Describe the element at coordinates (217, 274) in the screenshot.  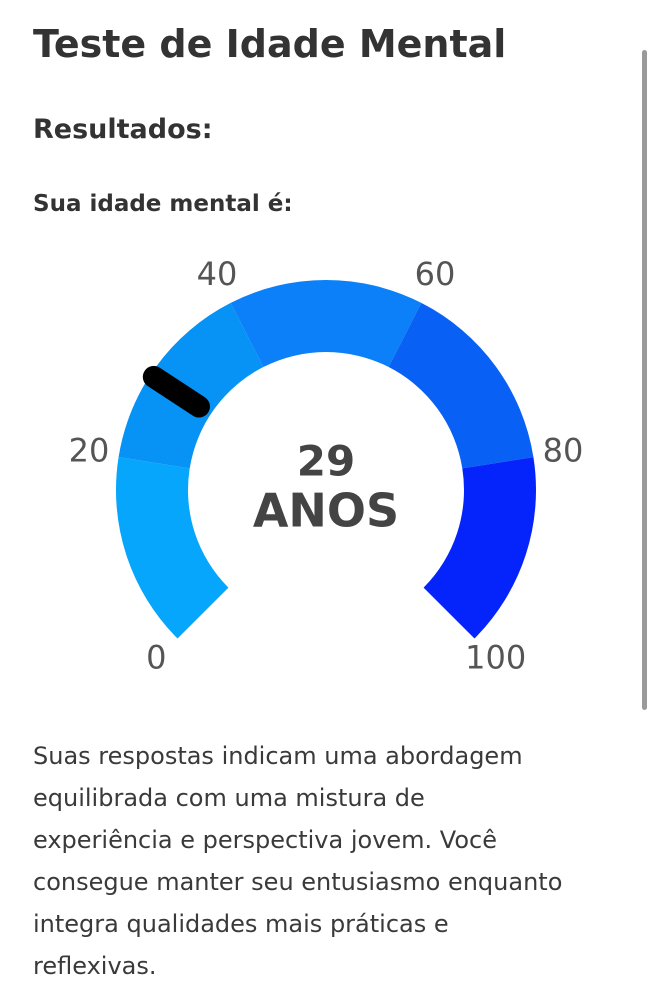
I see `gauge-tick-label: 40` at that location.